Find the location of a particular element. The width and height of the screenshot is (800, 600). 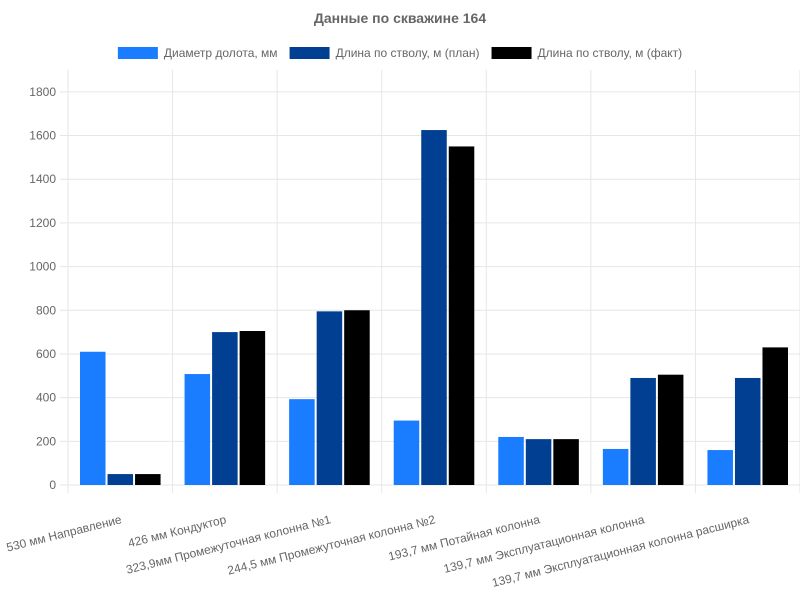

y-tick-label: 600 is located at coordinates (46, 354).